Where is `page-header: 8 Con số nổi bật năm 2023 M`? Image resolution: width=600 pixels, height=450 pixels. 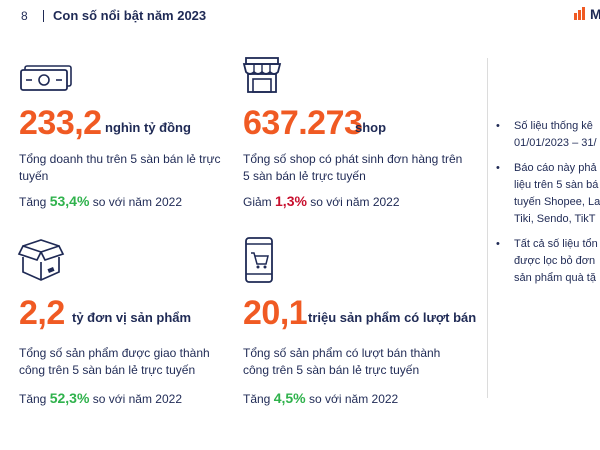 page-header: 8 Con số nổi bật năm 2023 M is located at coordinates (300, 15).